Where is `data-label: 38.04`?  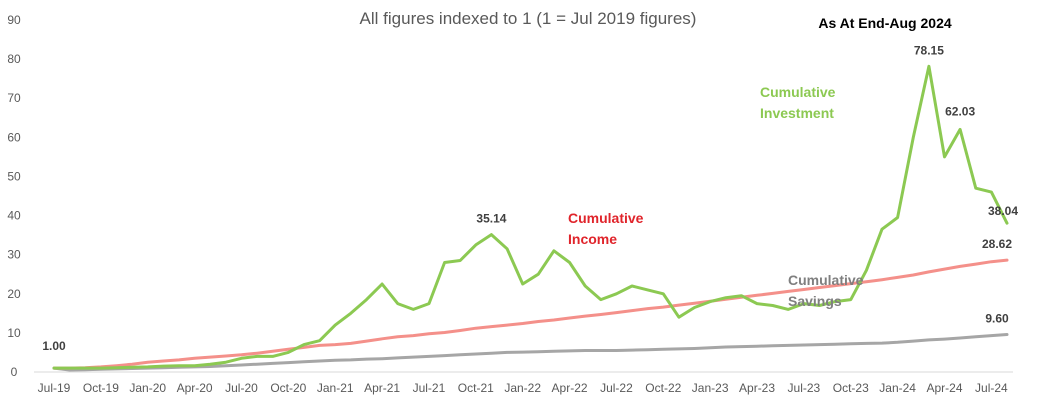
data-label: 38.04 is located at coordinates (1003, 211).